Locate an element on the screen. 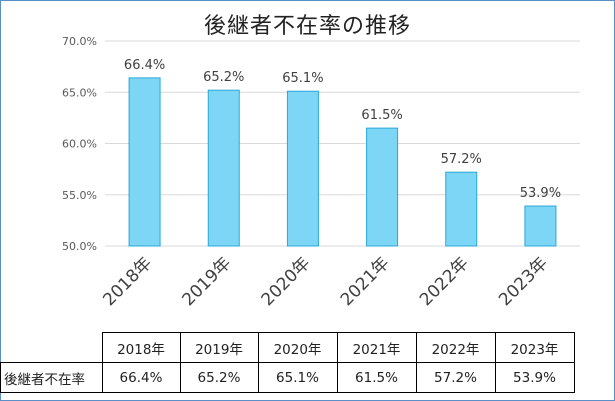 The width and height of the screenshot is (615, 401). x-tick-label: 2020年 is located at coordinates (286, 281).